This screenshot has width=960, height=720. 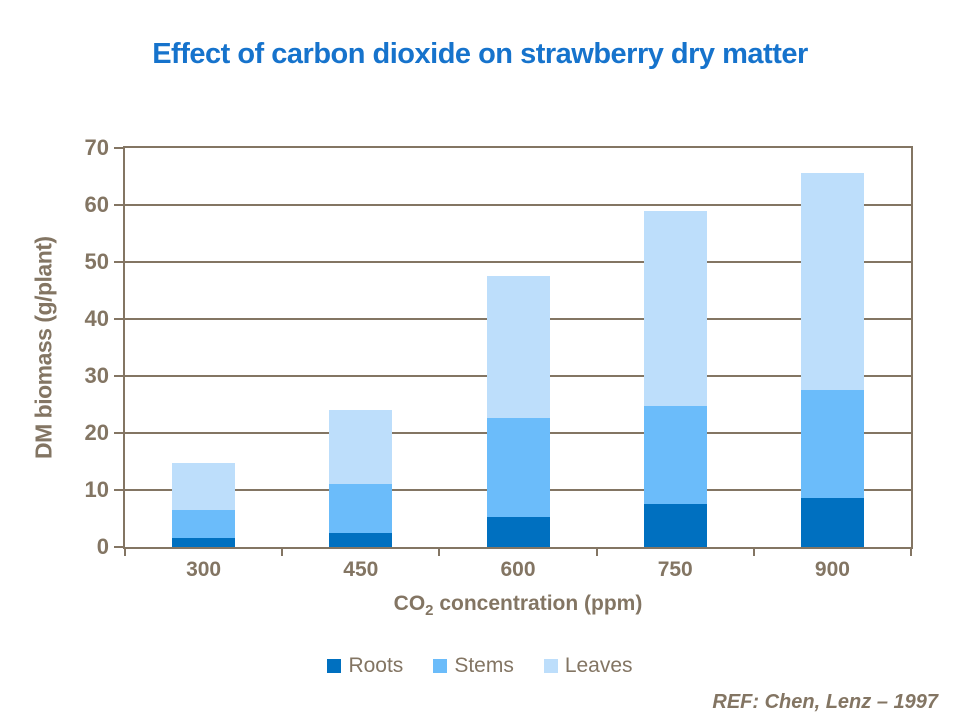 What do you see at coordinates (429, 610) in the screenshot?
I see `x-axis-title-subscript: 2` at bounding box center [429, 610].